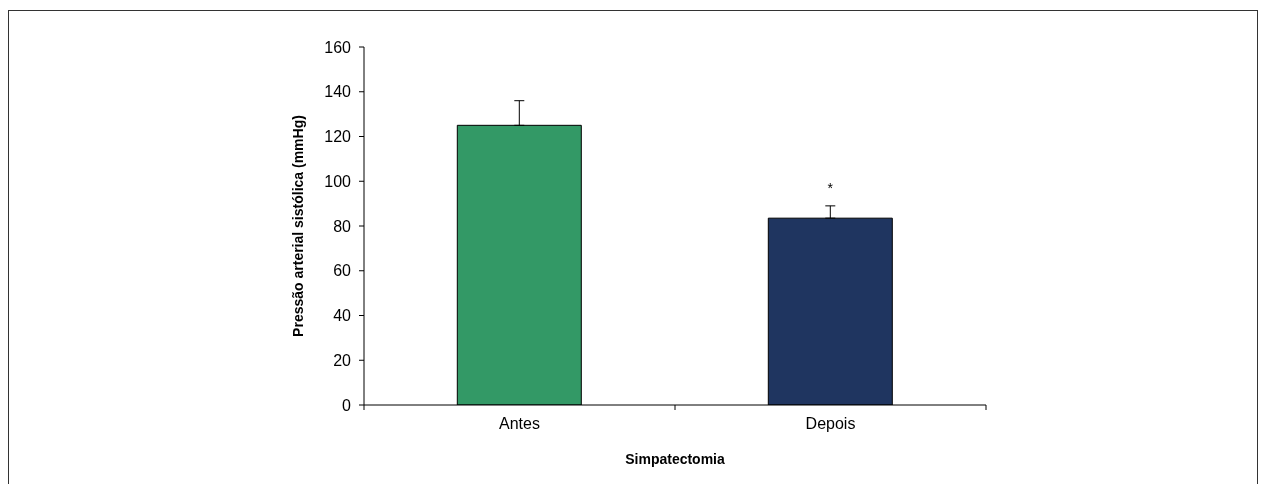 The width and height of the screenshot is (1266, 484). Describe the element at coordinates (830, 424) in the screenshot. I see `x-tick-label: Depois` at that location.